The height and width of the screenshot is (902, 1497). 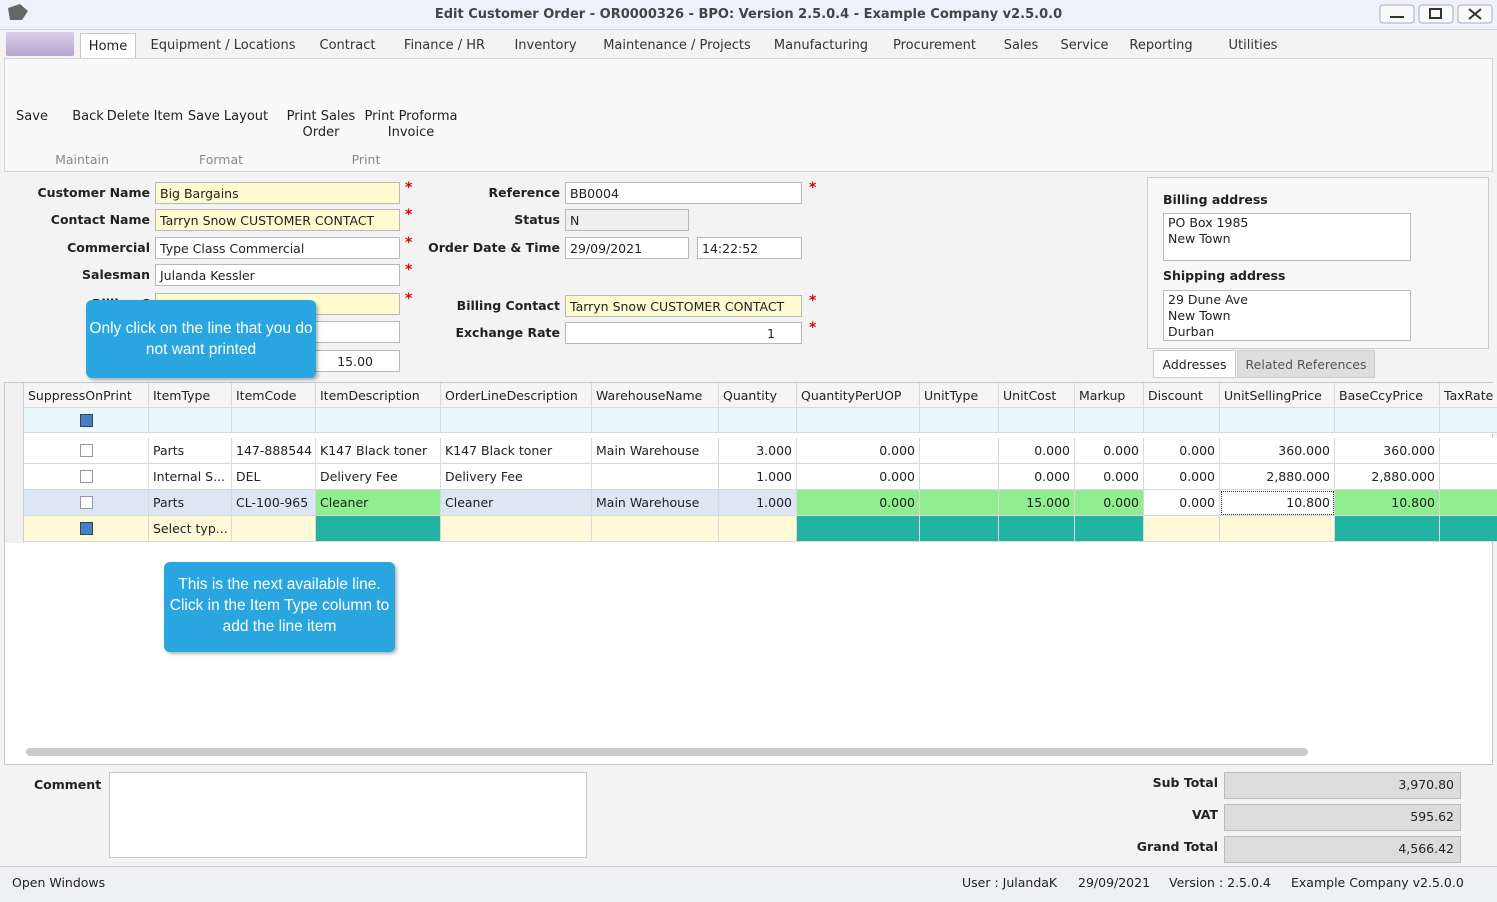 I want to click on column-header: ItemDescription, so click(x=378, y=395).